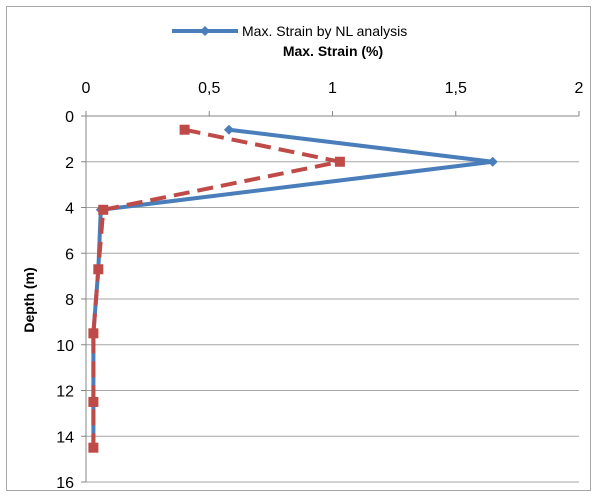 Image resolution: width=598 pixels, height=497 pixels. I want to click on y-tick-label: 14, so click(65, 437).